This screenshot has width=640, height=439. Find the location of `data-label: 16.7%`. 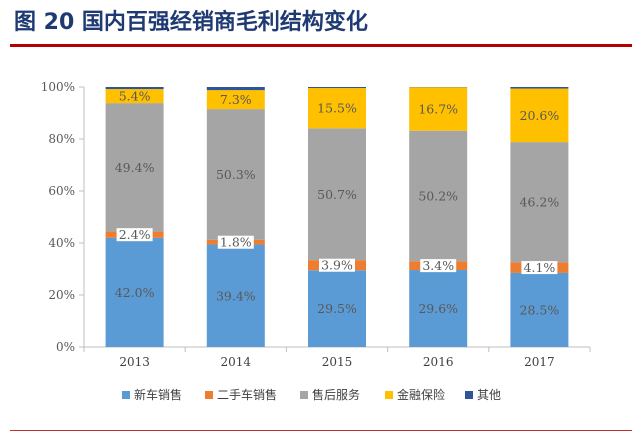

data-label: 16.7% is located at coordinates (438, 108).